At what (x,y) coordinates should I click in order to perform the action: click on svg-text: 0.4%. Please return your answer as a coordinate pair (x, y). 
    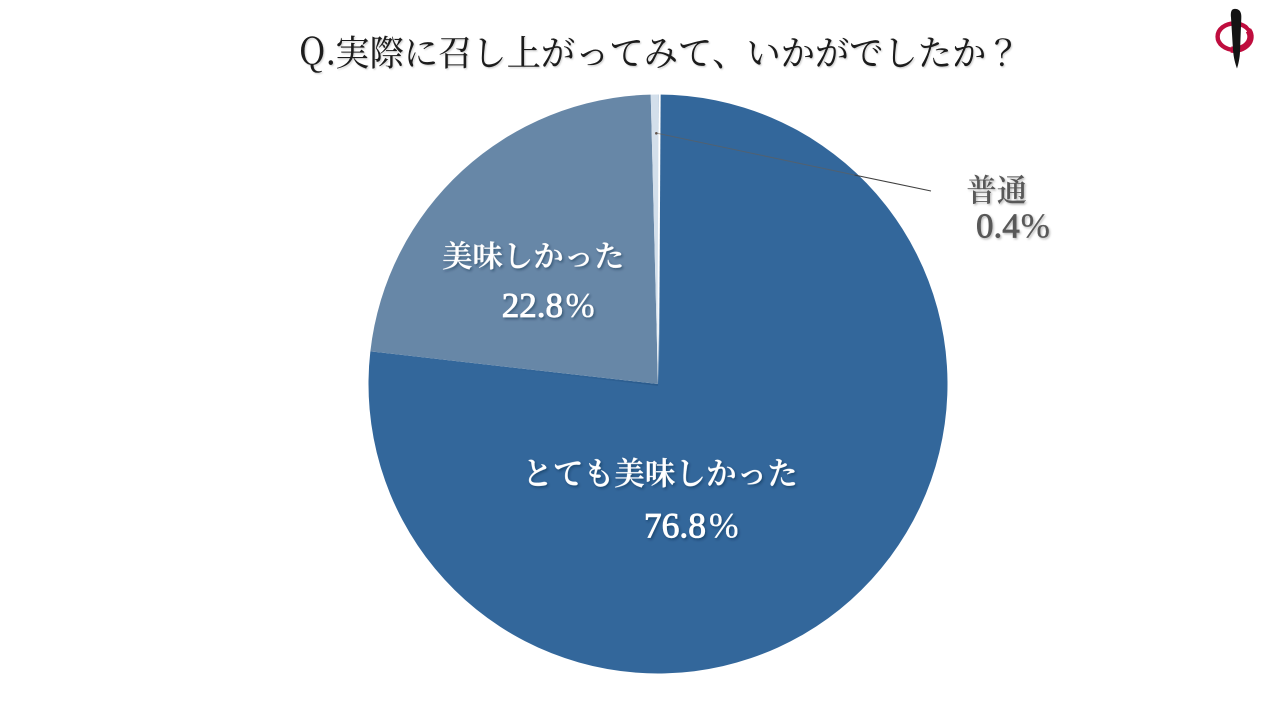
    Looking at the image, I should click on (1013, 226).